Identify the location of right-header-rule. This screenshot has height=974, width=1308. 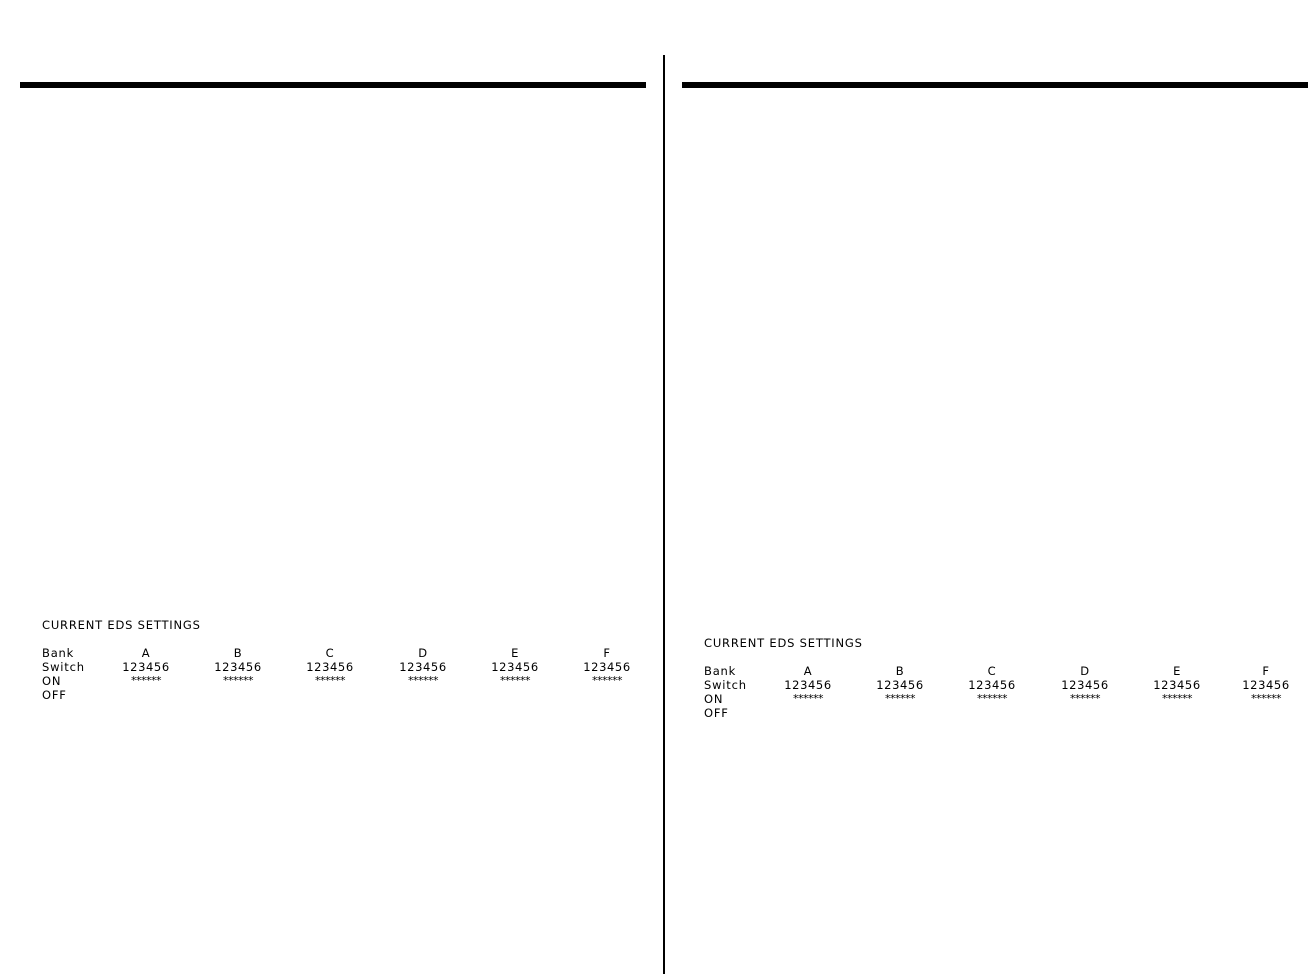
(995, 85).